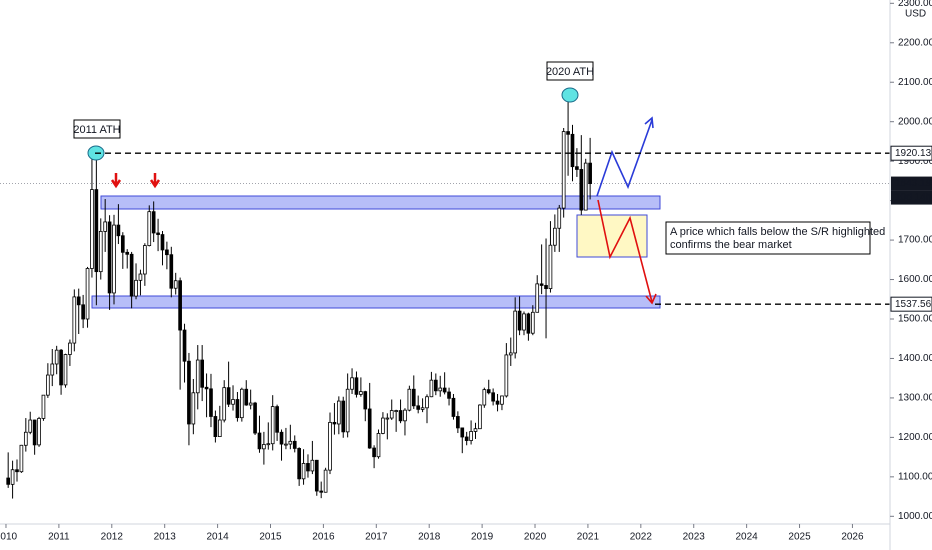 The image size is (932, 550). What do you see at coordinates (641, 537) in the screenshot?
I see `x-tick-label: 2022` at bounding box center [641, 537].